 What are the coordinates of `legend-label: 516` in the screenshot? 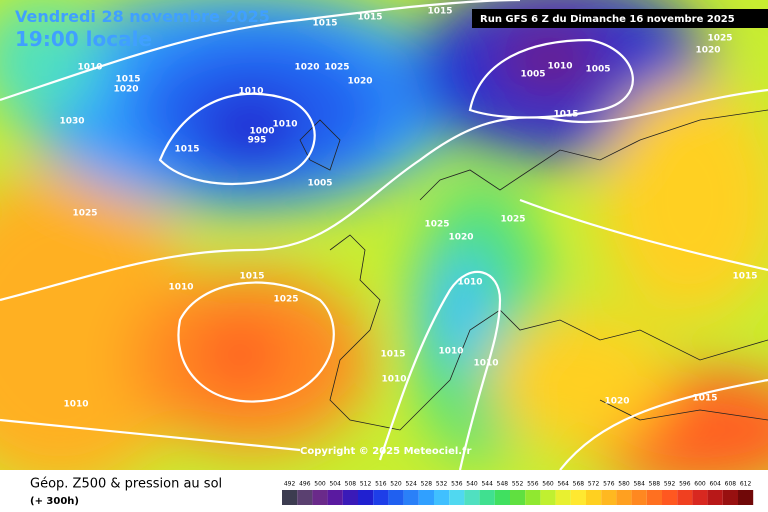 It's located at (381, 484).